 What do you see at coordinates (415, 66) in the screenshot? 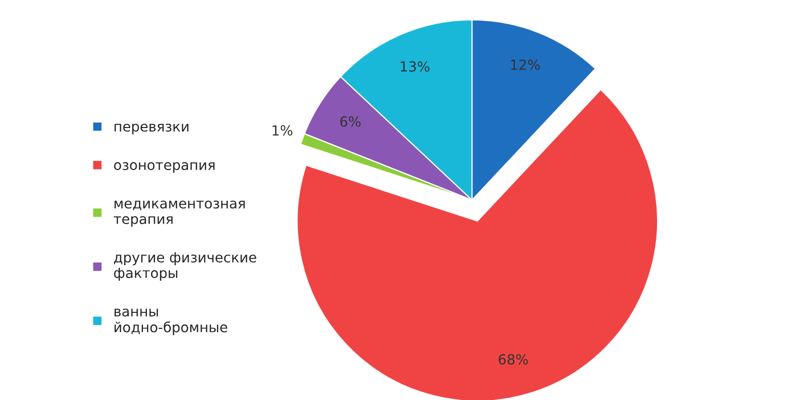
I see `data-label: 13%` at bounding box center [415, 66].